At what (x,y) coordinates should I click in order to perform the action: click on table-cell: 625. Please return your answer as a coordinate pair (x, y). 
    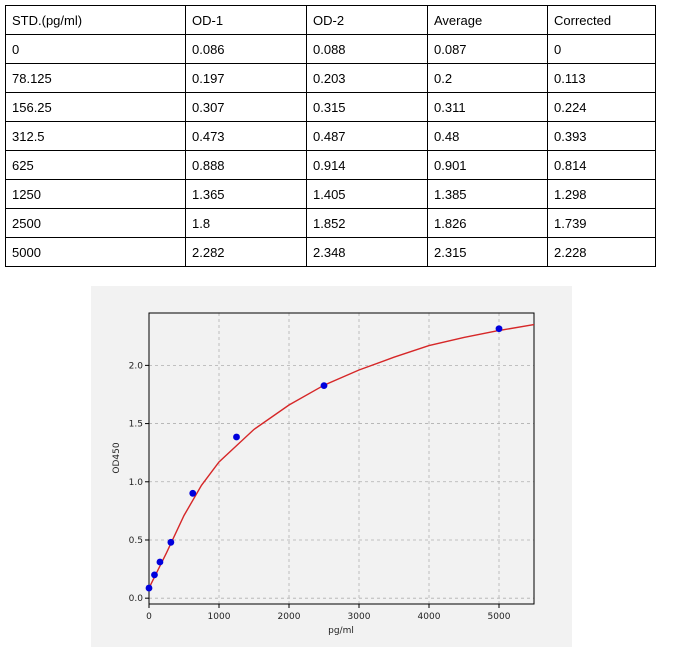
    Looking at the image, I should click on (95, 165).